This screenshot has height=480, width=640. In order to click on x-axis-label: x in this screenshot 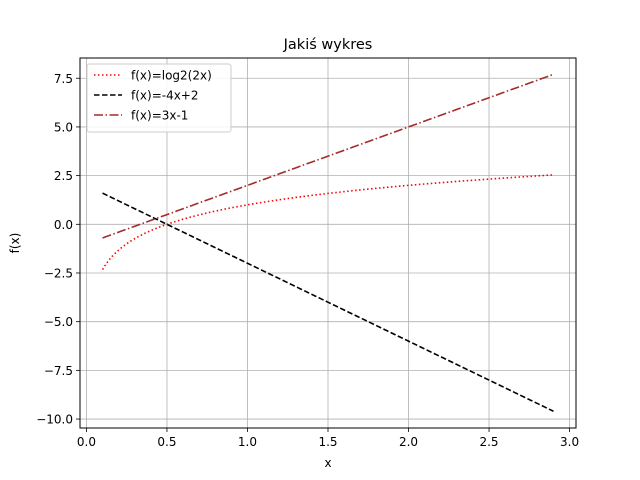, I will do `click(327, 463)`.